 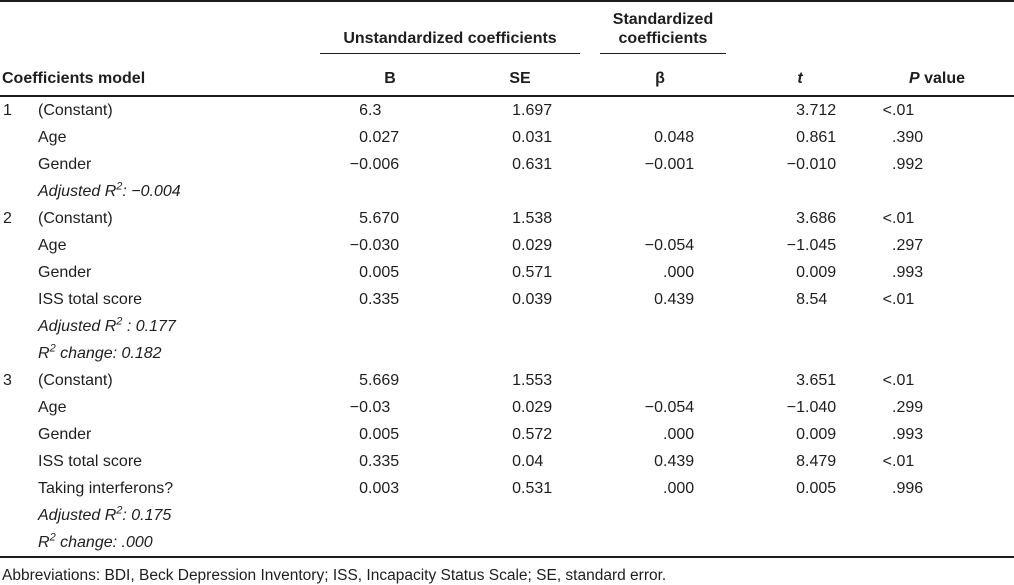 What do you see at coordinates (937, 137) in the screenshot?
I see `p-value: .390` at bounding box center [937, 137].